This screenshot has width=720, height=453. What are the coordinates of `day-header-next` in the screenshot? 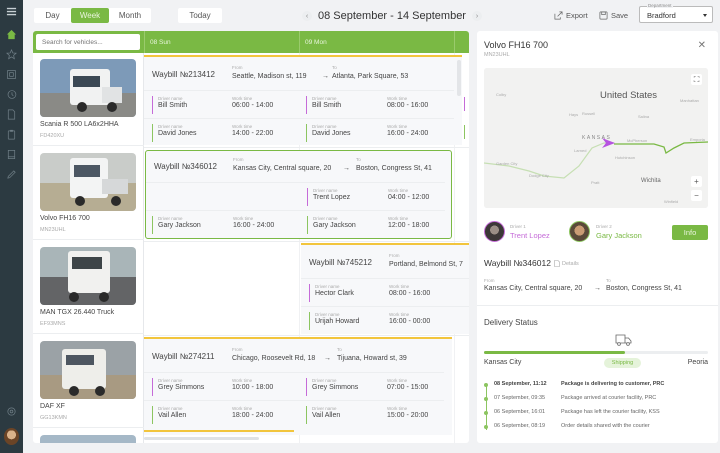 It's located at (461, 42).